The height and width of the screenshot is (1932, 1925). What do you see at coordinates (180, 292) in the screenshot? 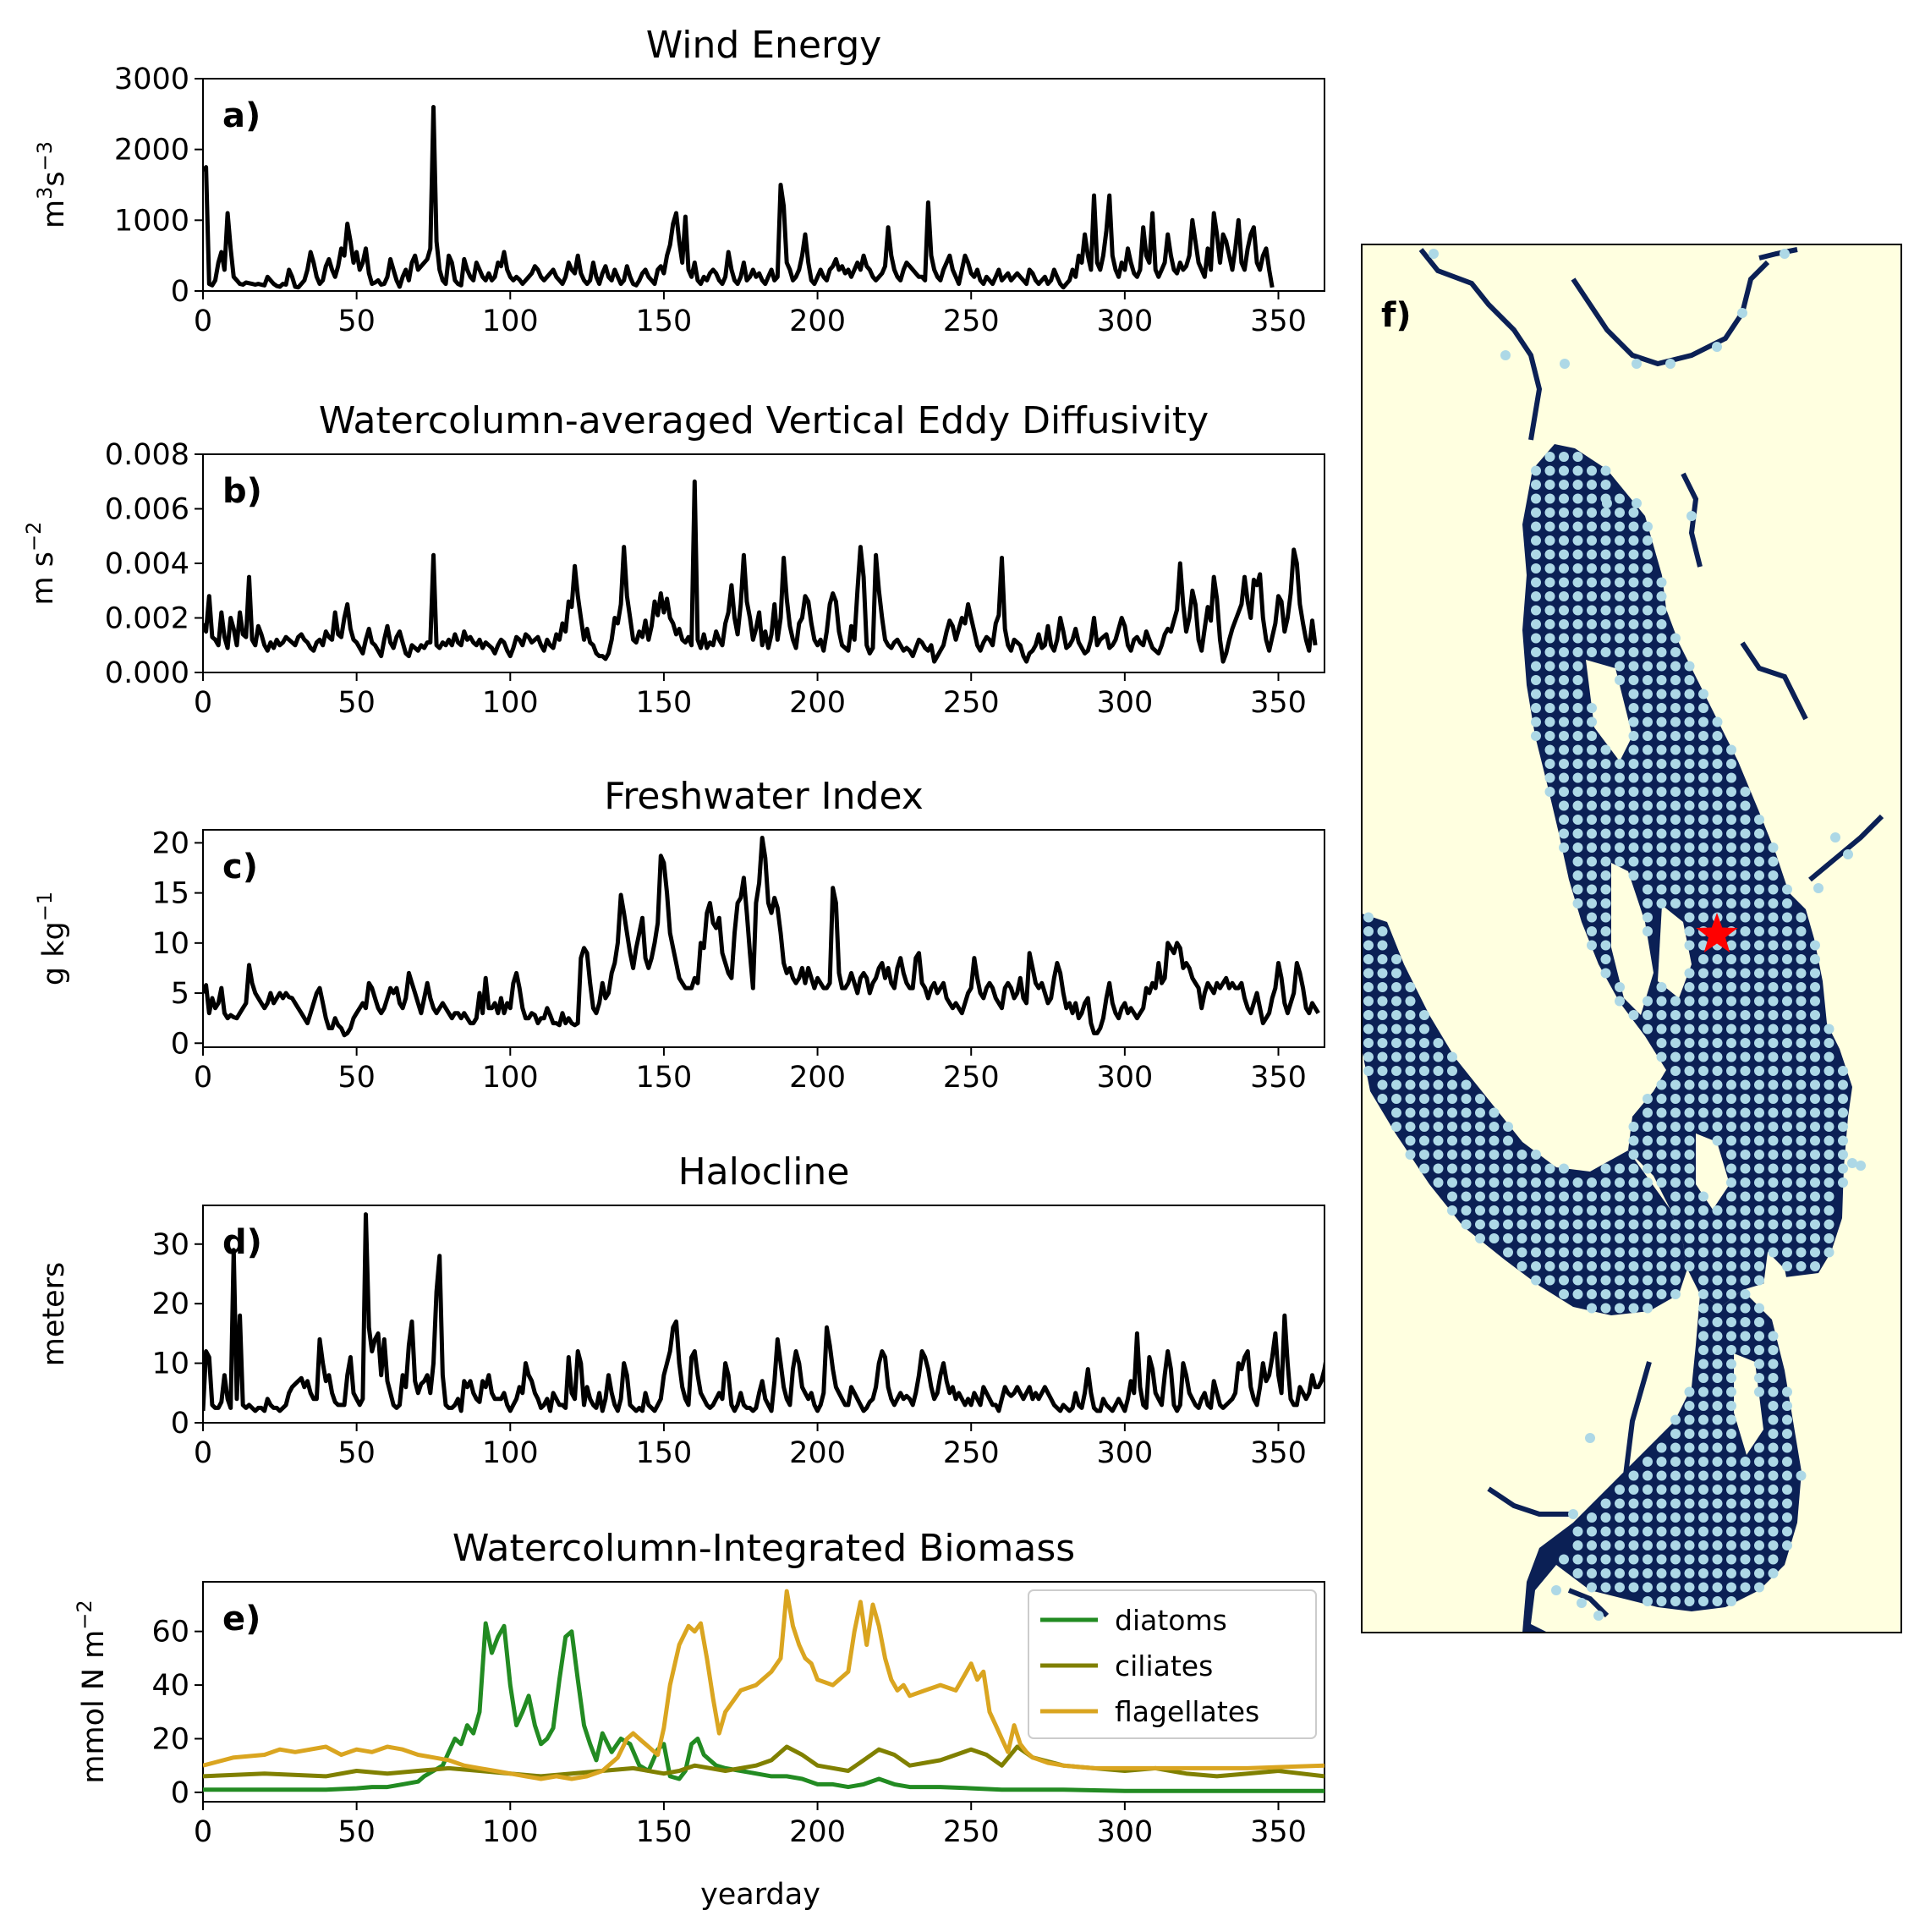
I see `y-tick-label: 0` at bounding box center [180, 292].